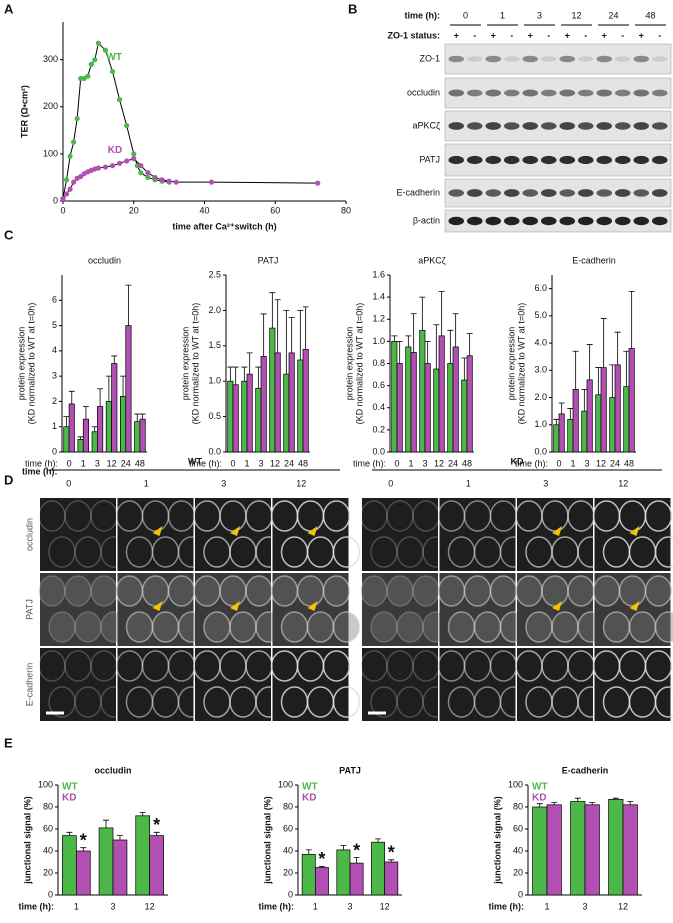 This screenshot has height=923, width=673. Describe the element at coordinates (474, 35) in the screenshot. I see `blot-status: -` at that location.